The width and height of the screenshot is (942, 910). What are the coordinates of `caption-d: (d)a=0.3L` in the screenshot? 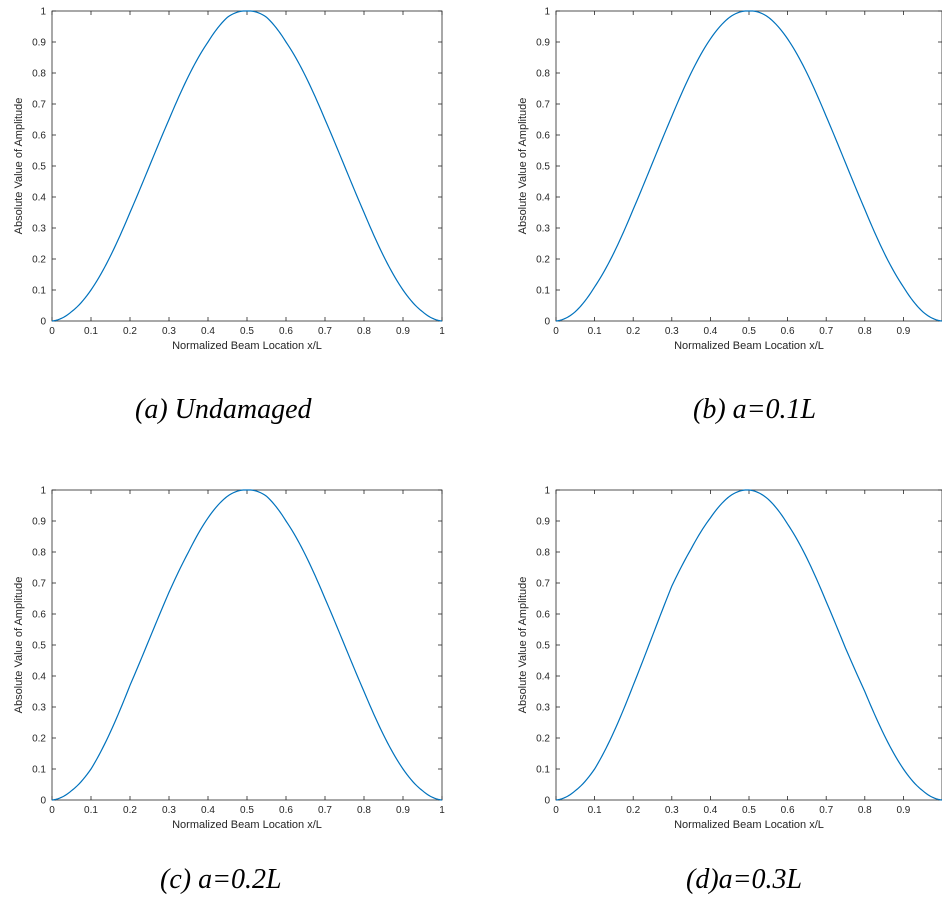 It's located at (744, 879).